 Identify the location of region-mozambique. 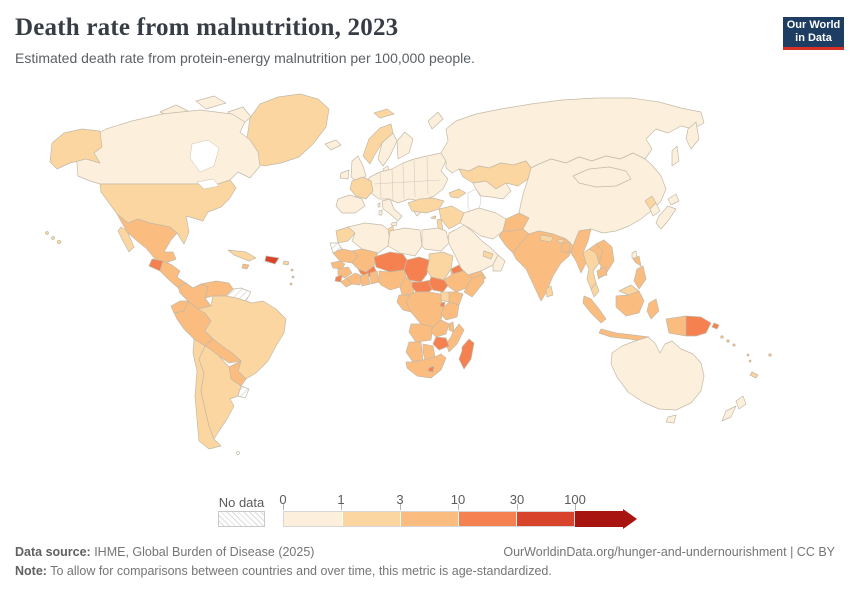
(455, 338).